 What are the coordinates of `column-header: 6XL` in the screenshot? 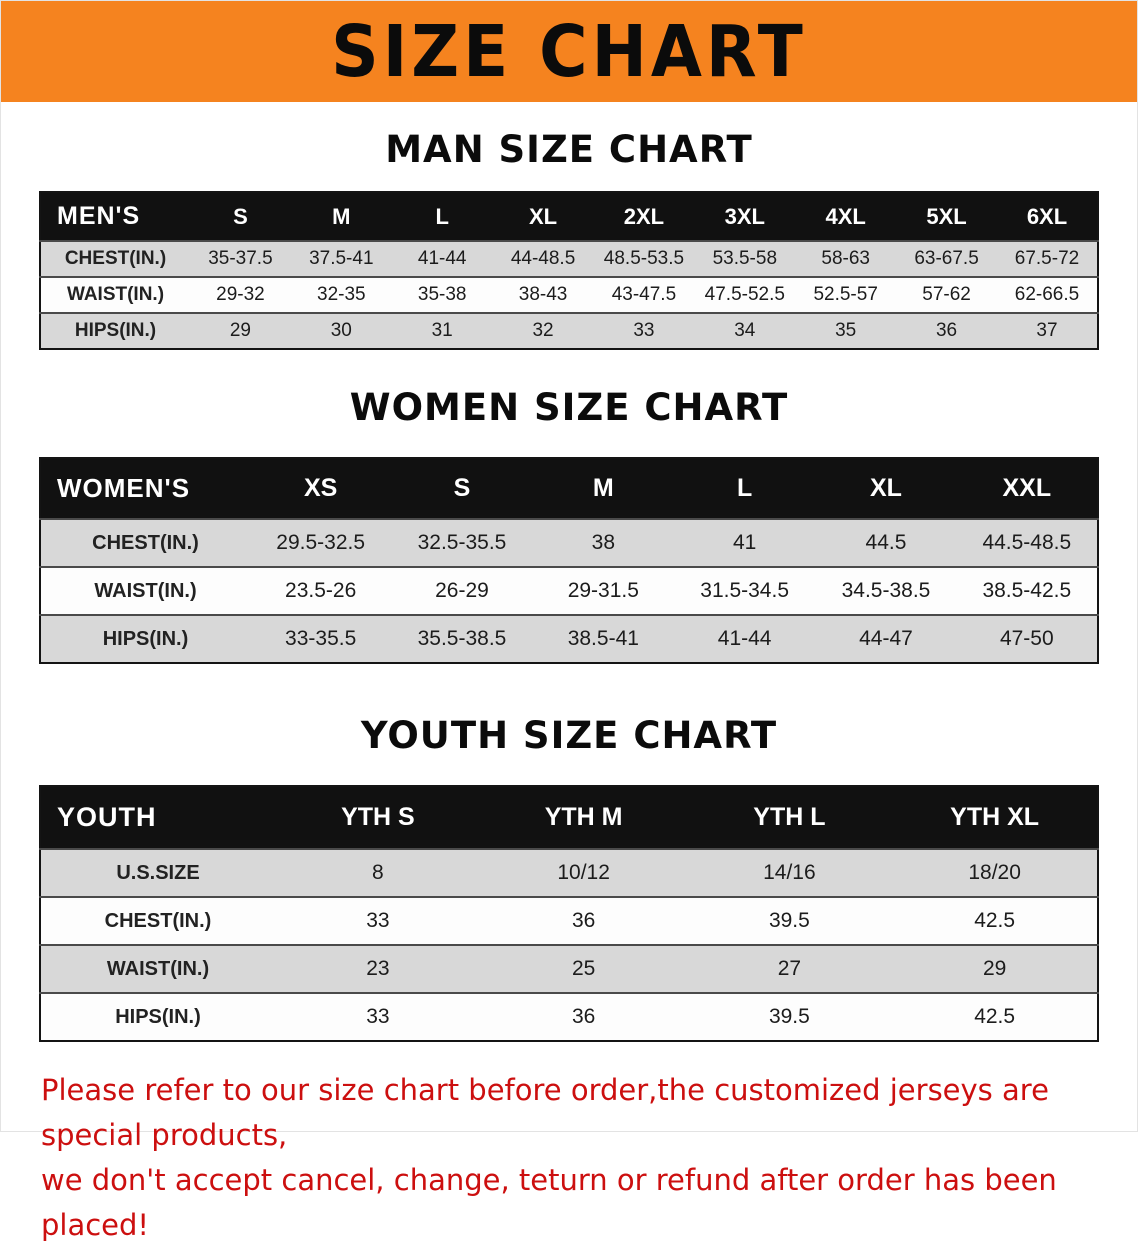 It's located at (1047, 216).